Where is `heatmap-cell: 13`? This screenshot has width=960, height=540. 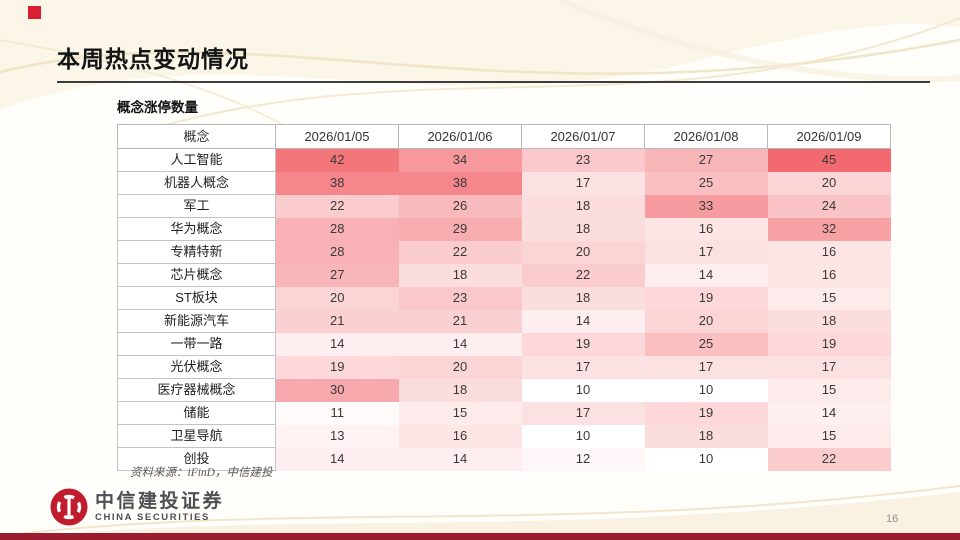 heatmap-cell: 13 is located at coordinates (337, 436).